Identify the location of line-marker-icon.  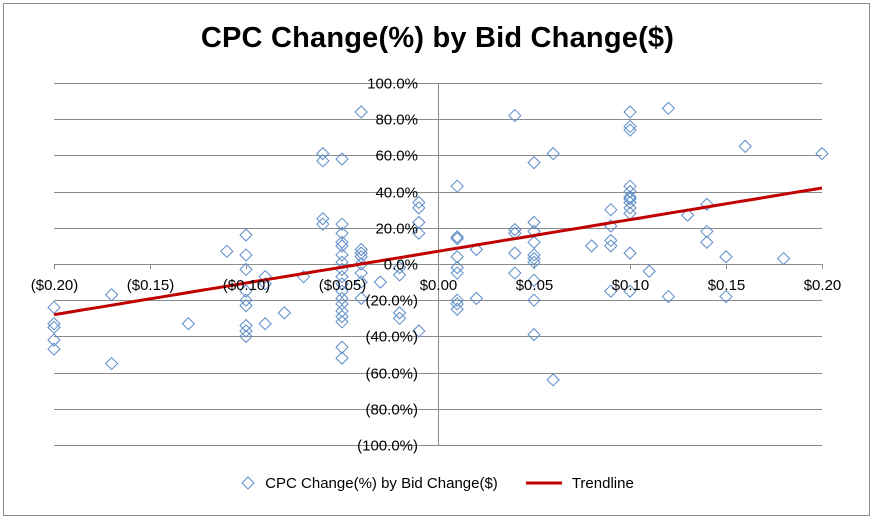
(543, 483).